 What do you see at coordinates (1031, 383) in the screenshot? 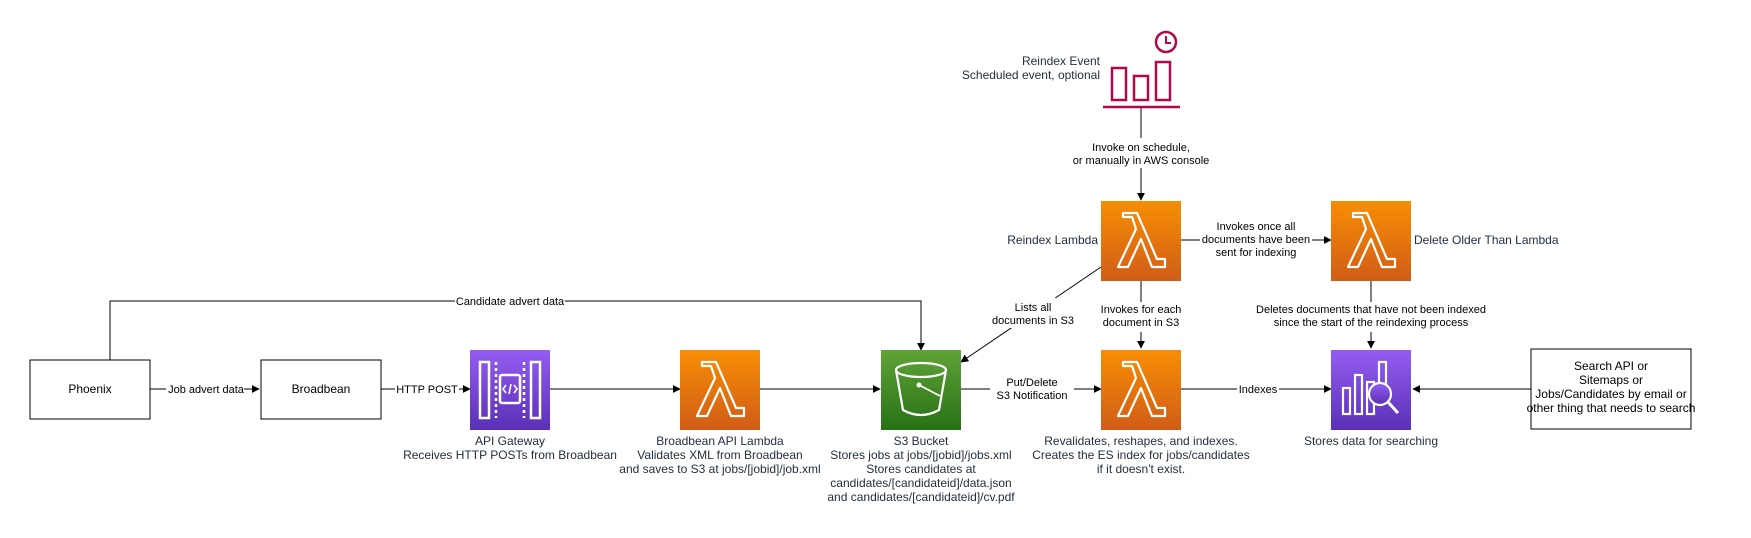
I see `text-line: Put/Delete` at bounding box center [1031, 383].